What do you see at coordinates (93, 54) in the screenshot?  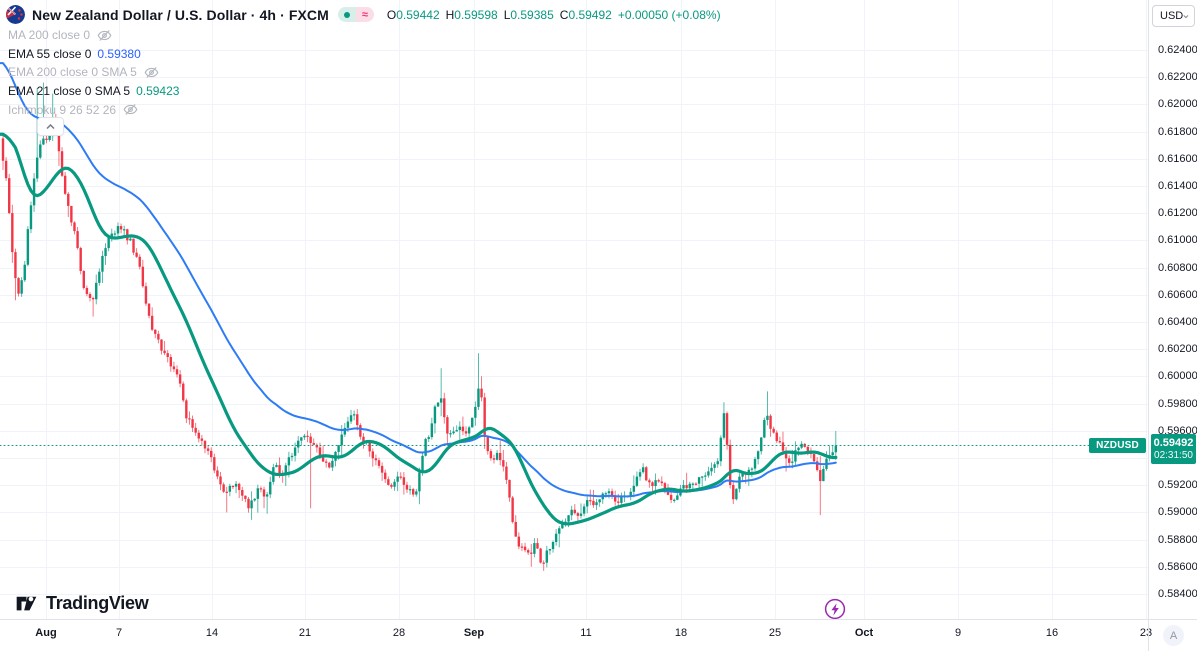 I see `legend-row-ema55: EMA 55 close 0 0.59380` at bounding box center [93, 54].